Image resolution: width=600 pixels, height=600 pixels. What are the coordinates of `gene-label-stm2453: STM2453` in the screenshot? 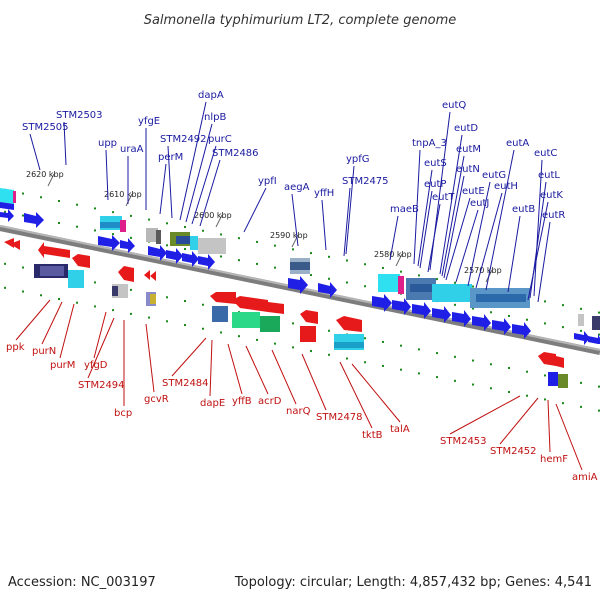 It's located at (463, 441).